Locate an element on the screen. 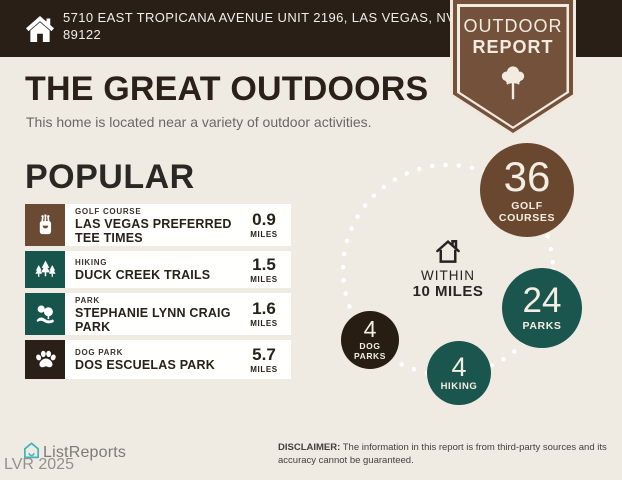 The width and height of the screenshot is (622, 480). list-item-category: HIKING is located at coordinates (91, 262).